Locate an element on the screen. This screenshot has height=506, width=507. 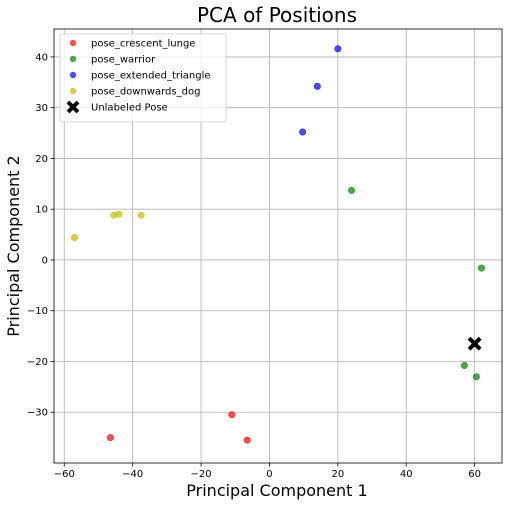
x-tick-label: −20 is located at coordinates (200, 474).